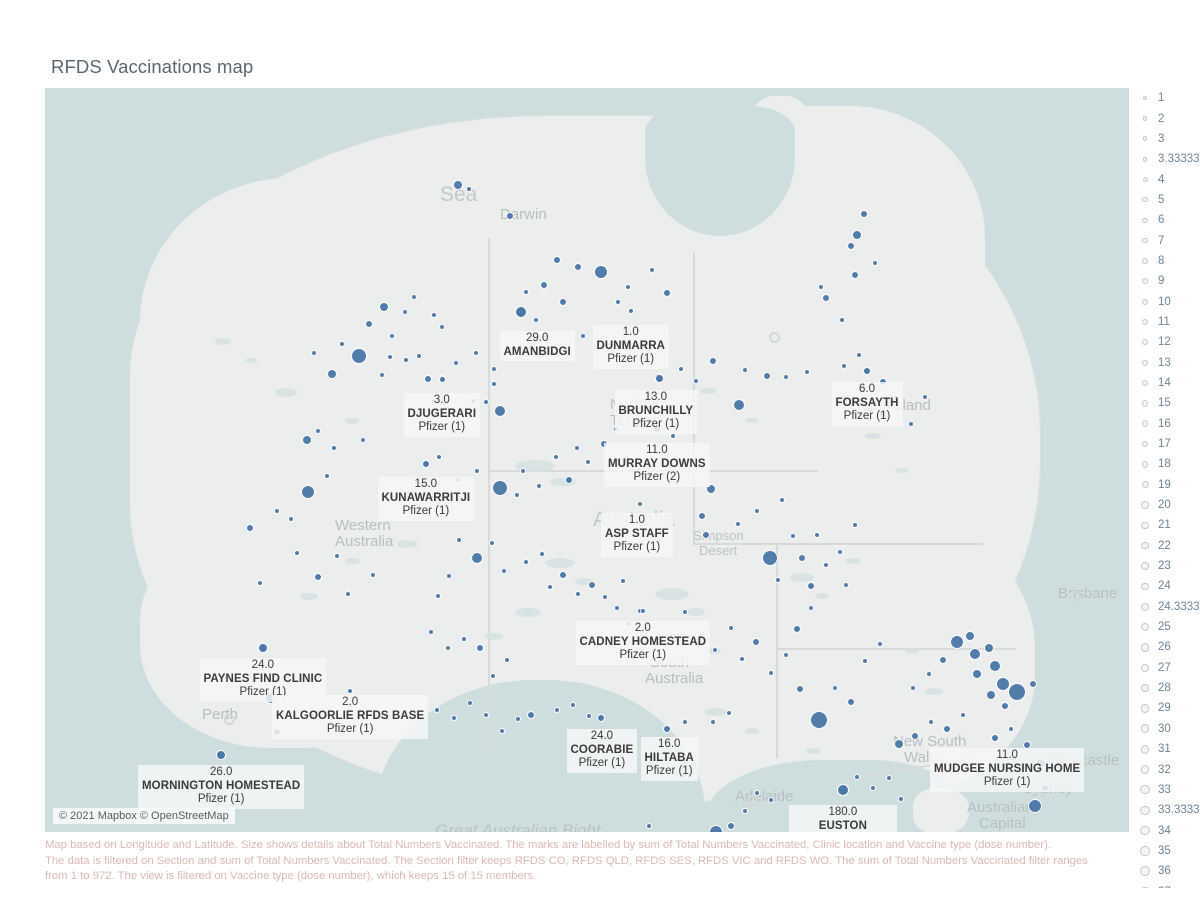  What do you see at coordinates (1168, 200) in the screenshot?
I see `legend-item: 5` at bounding box center [1168, 200].